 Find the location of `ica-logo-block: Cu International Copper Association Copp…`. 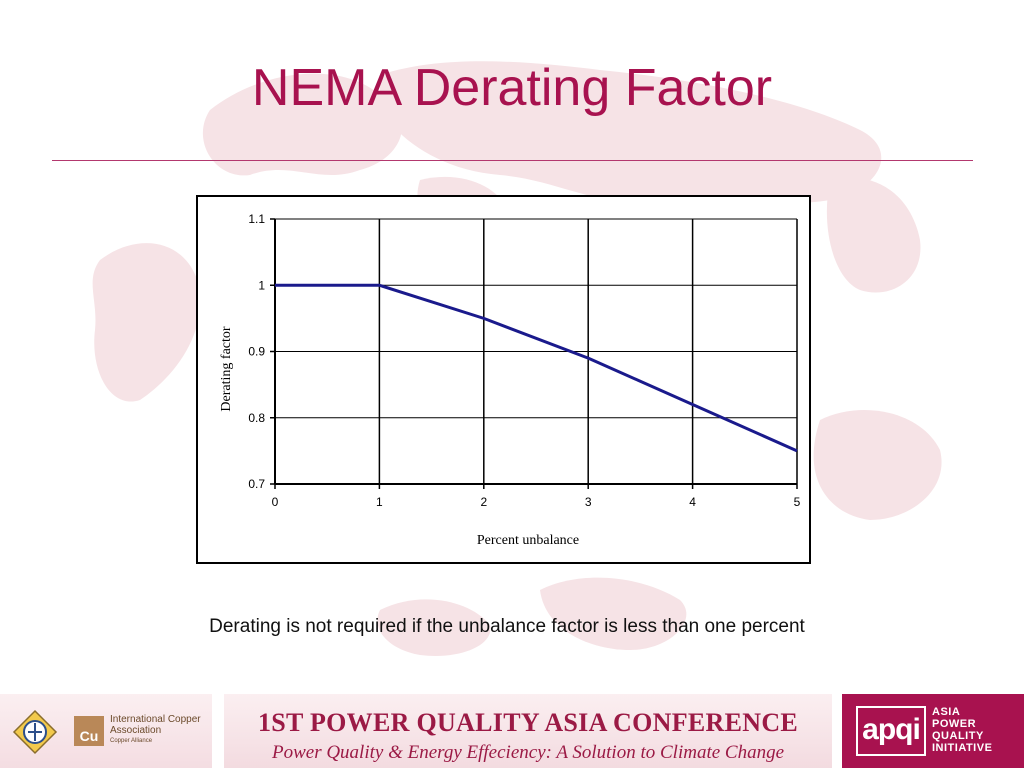

ica-logo-block: Cu International Copper Association Copp… is located at coordinates (106, 731).